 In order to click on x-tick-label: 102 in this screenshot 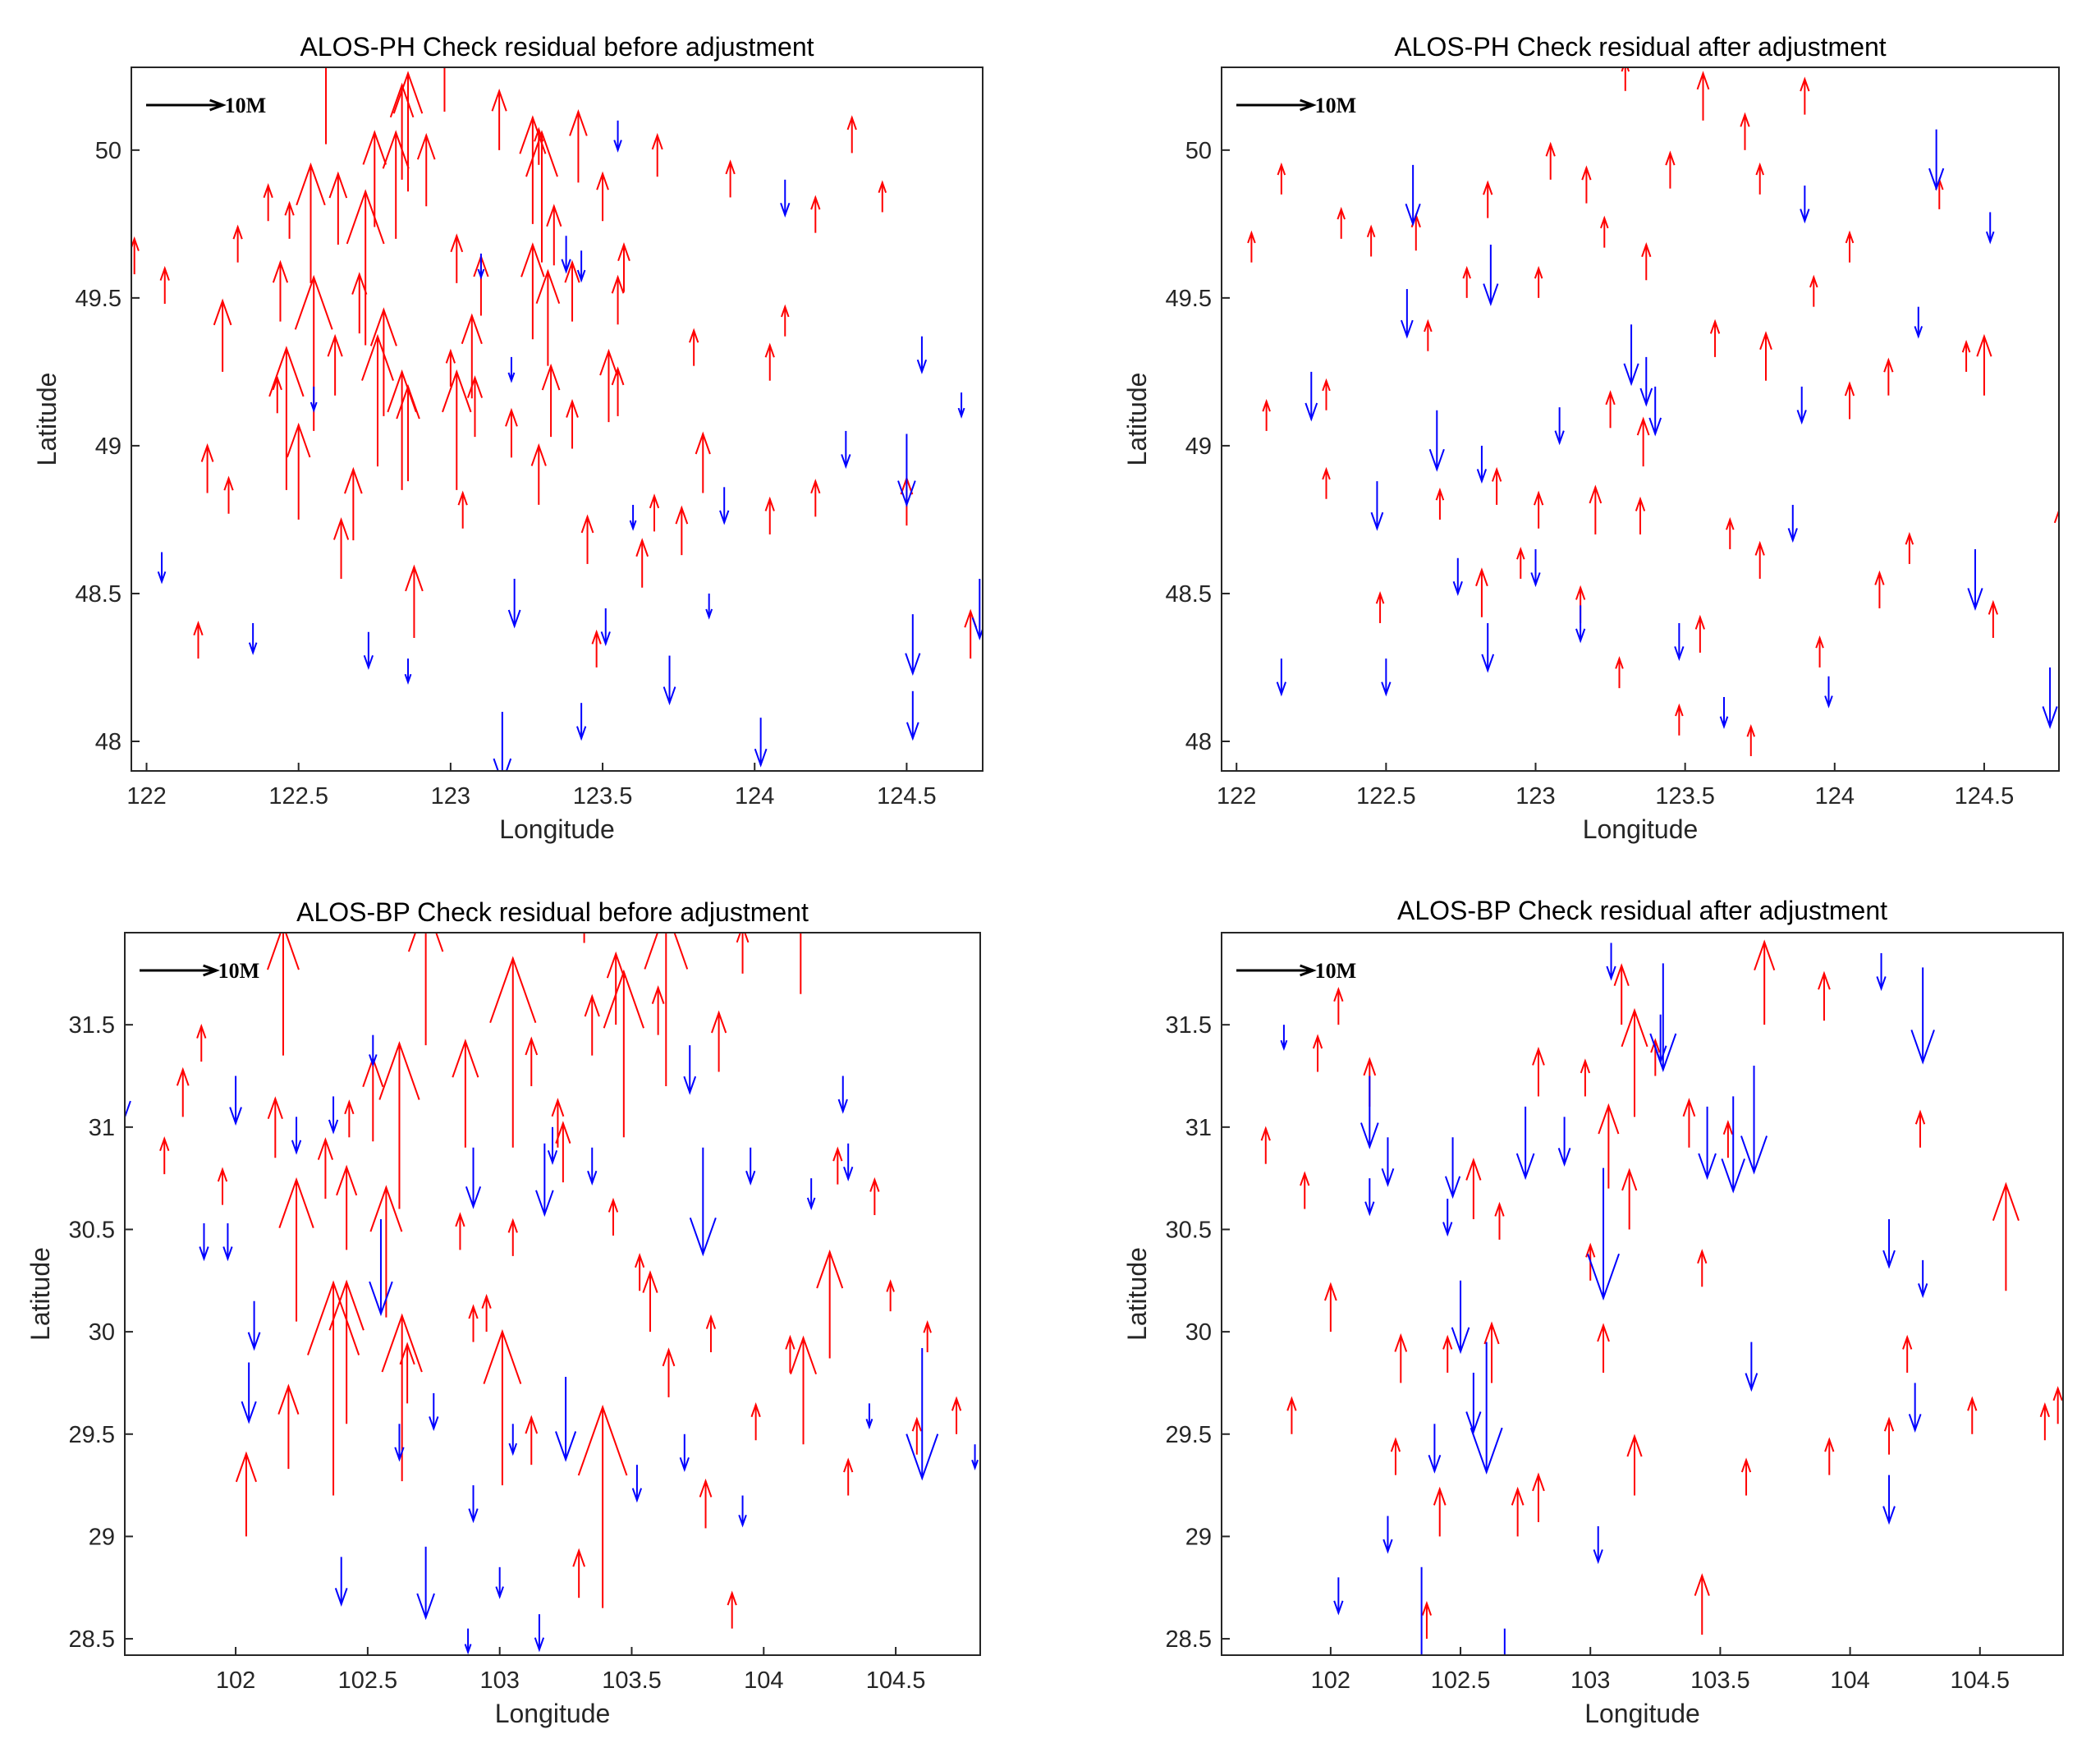, I will do `click(235, 1680)`.